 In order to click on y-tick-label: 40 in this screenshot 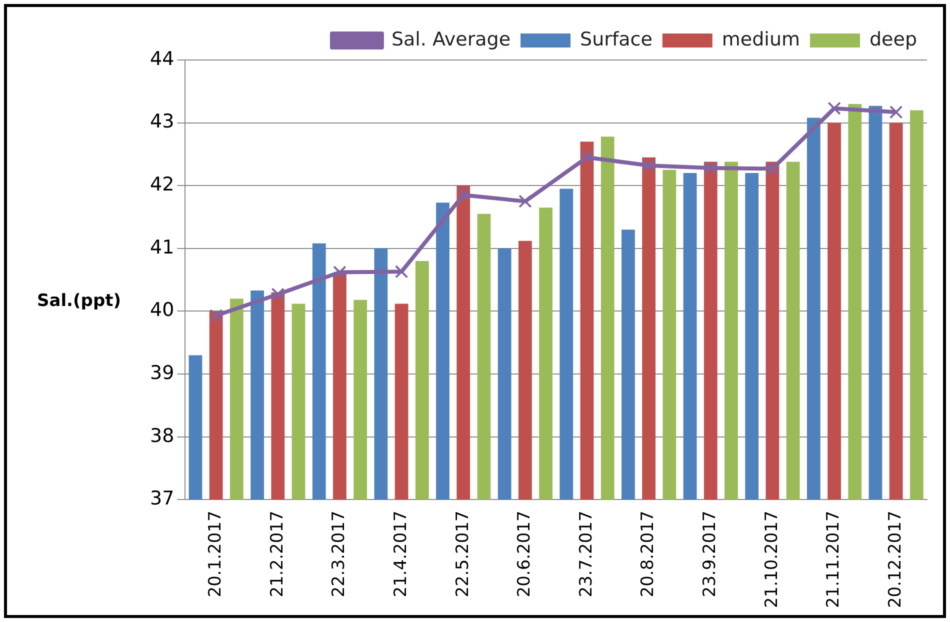, I will do `click(162, 310)`.